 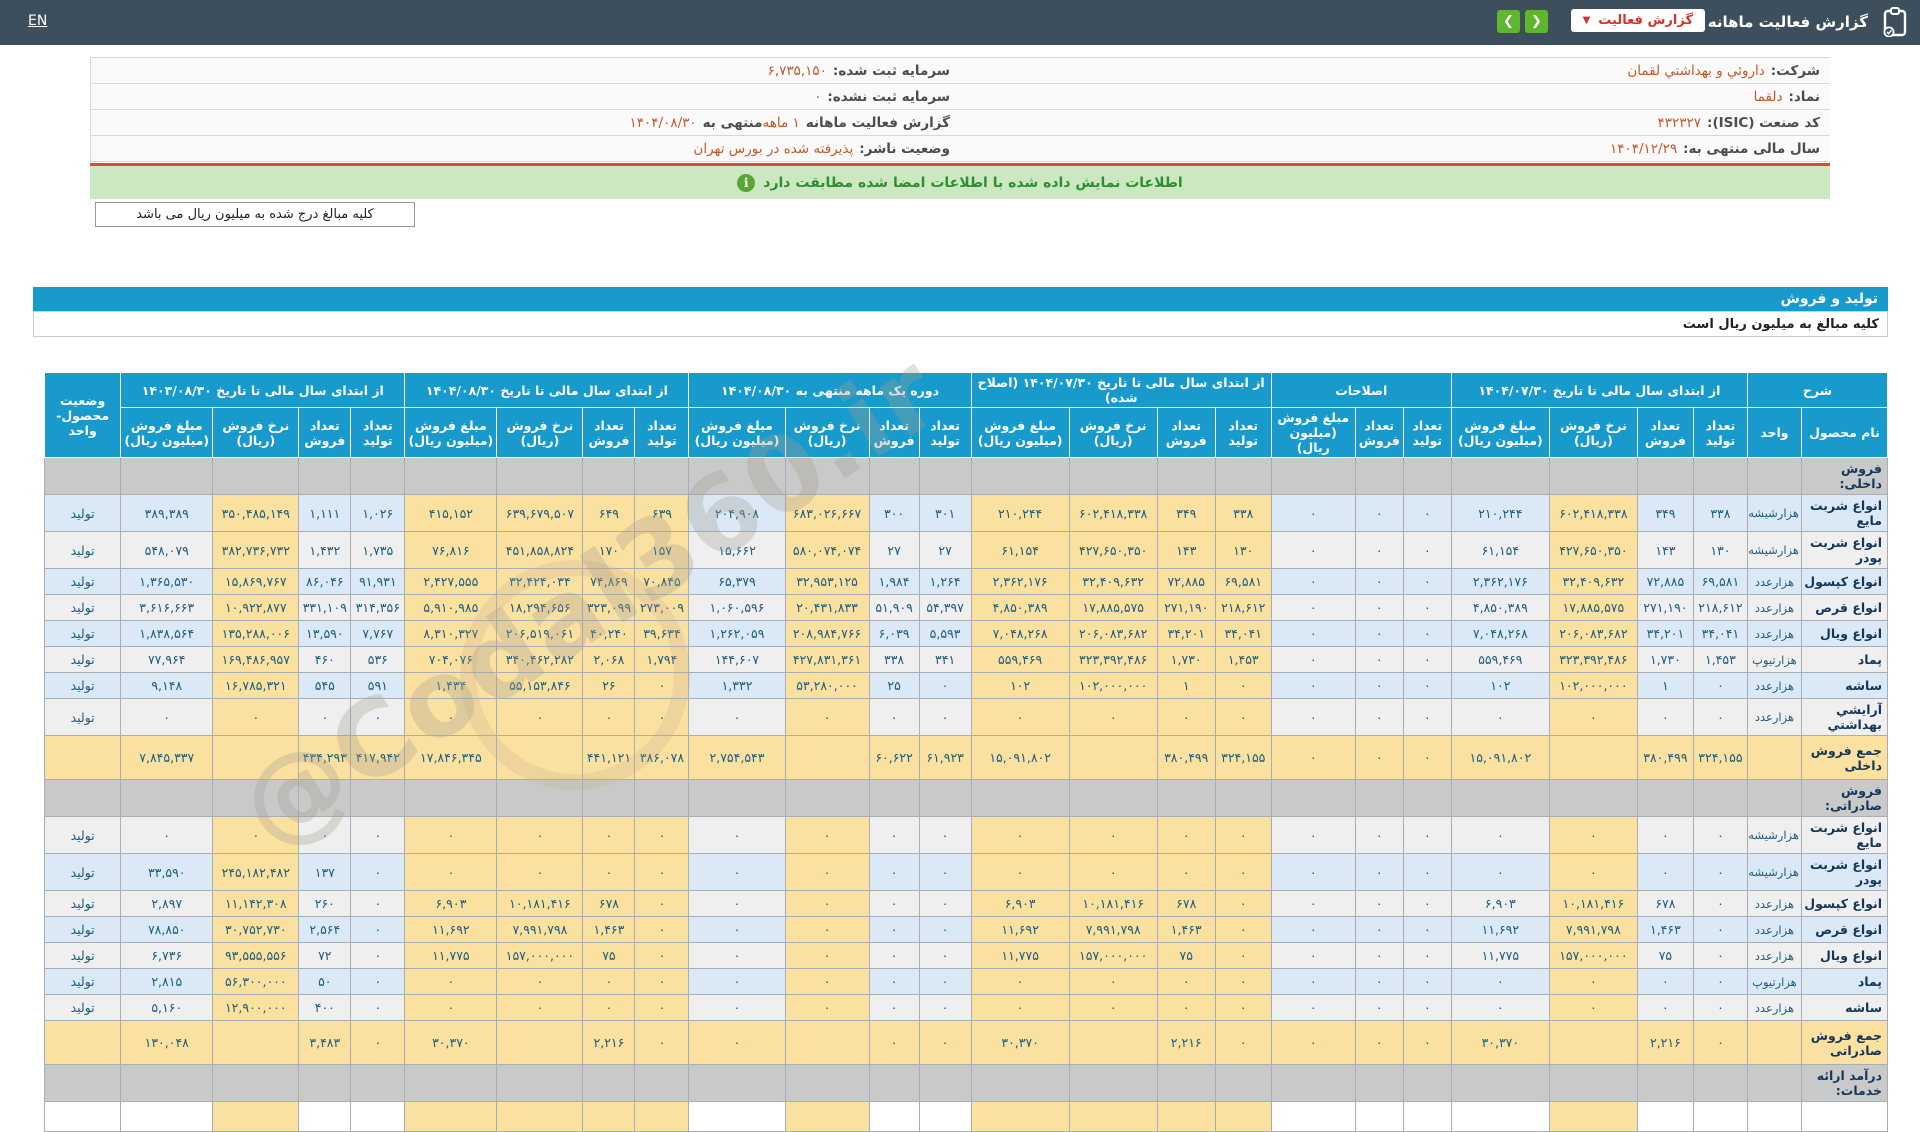 What do you see at coordinates (1243, 659) in the screenshot?
I see `value-cell: ۱,۴۵۳` at bounding box center [1243, 659].